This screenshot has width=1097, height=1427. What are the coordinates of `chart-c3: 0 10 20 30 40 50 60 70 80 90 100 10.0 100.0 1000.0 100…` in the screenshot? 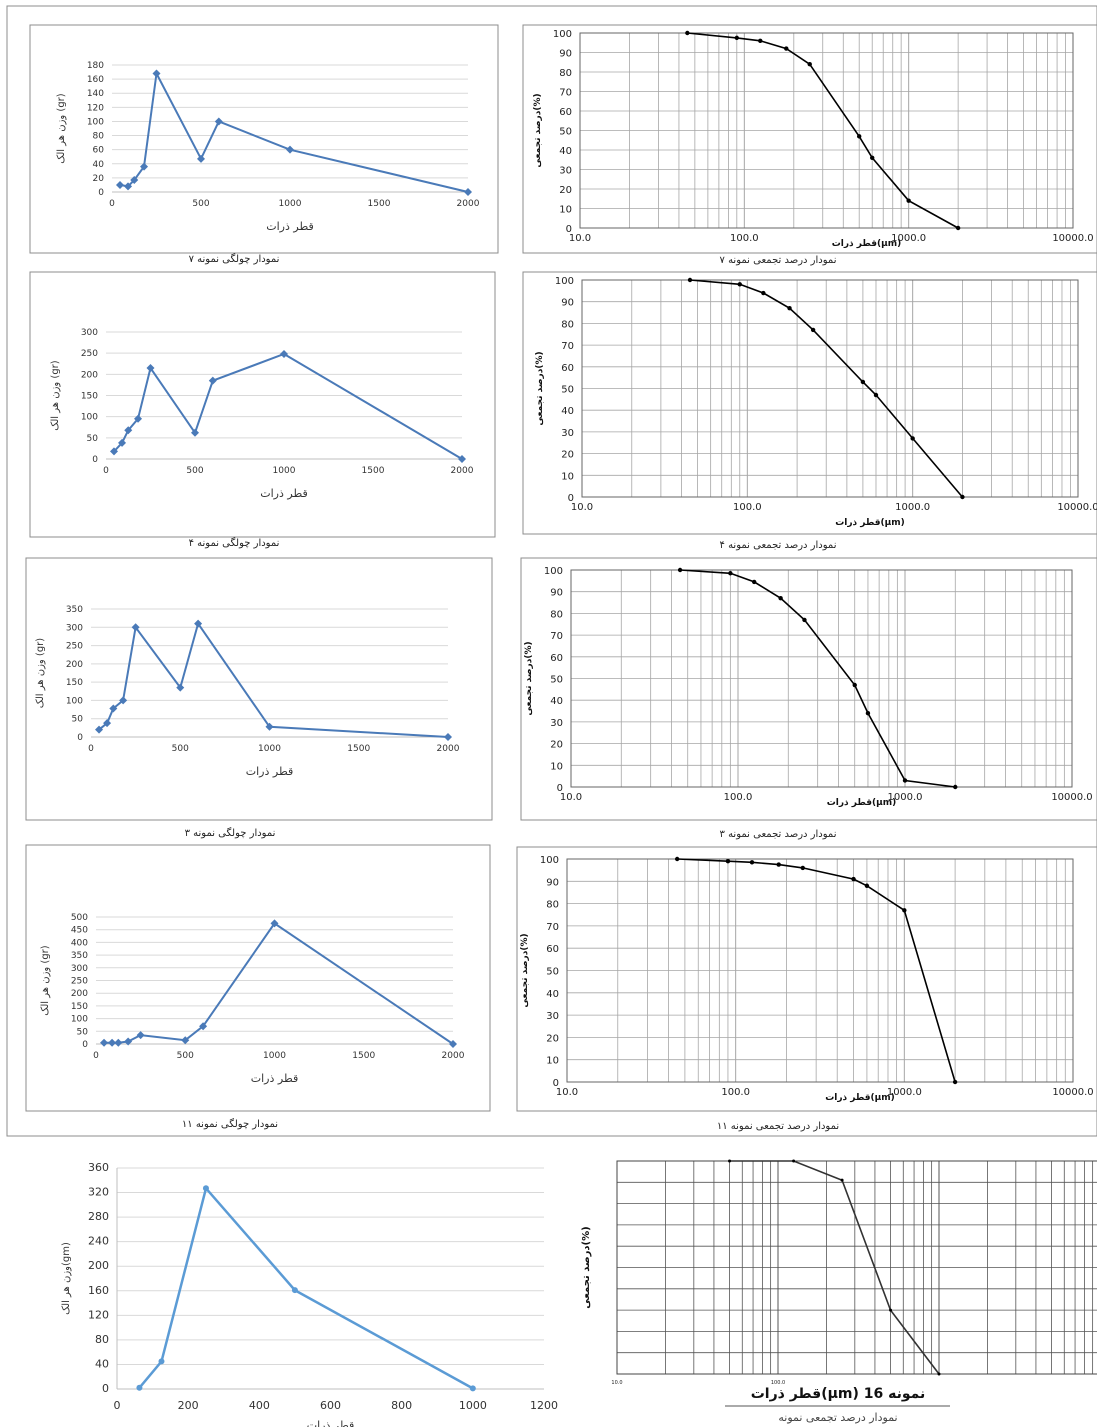 It's located at (808, 703).